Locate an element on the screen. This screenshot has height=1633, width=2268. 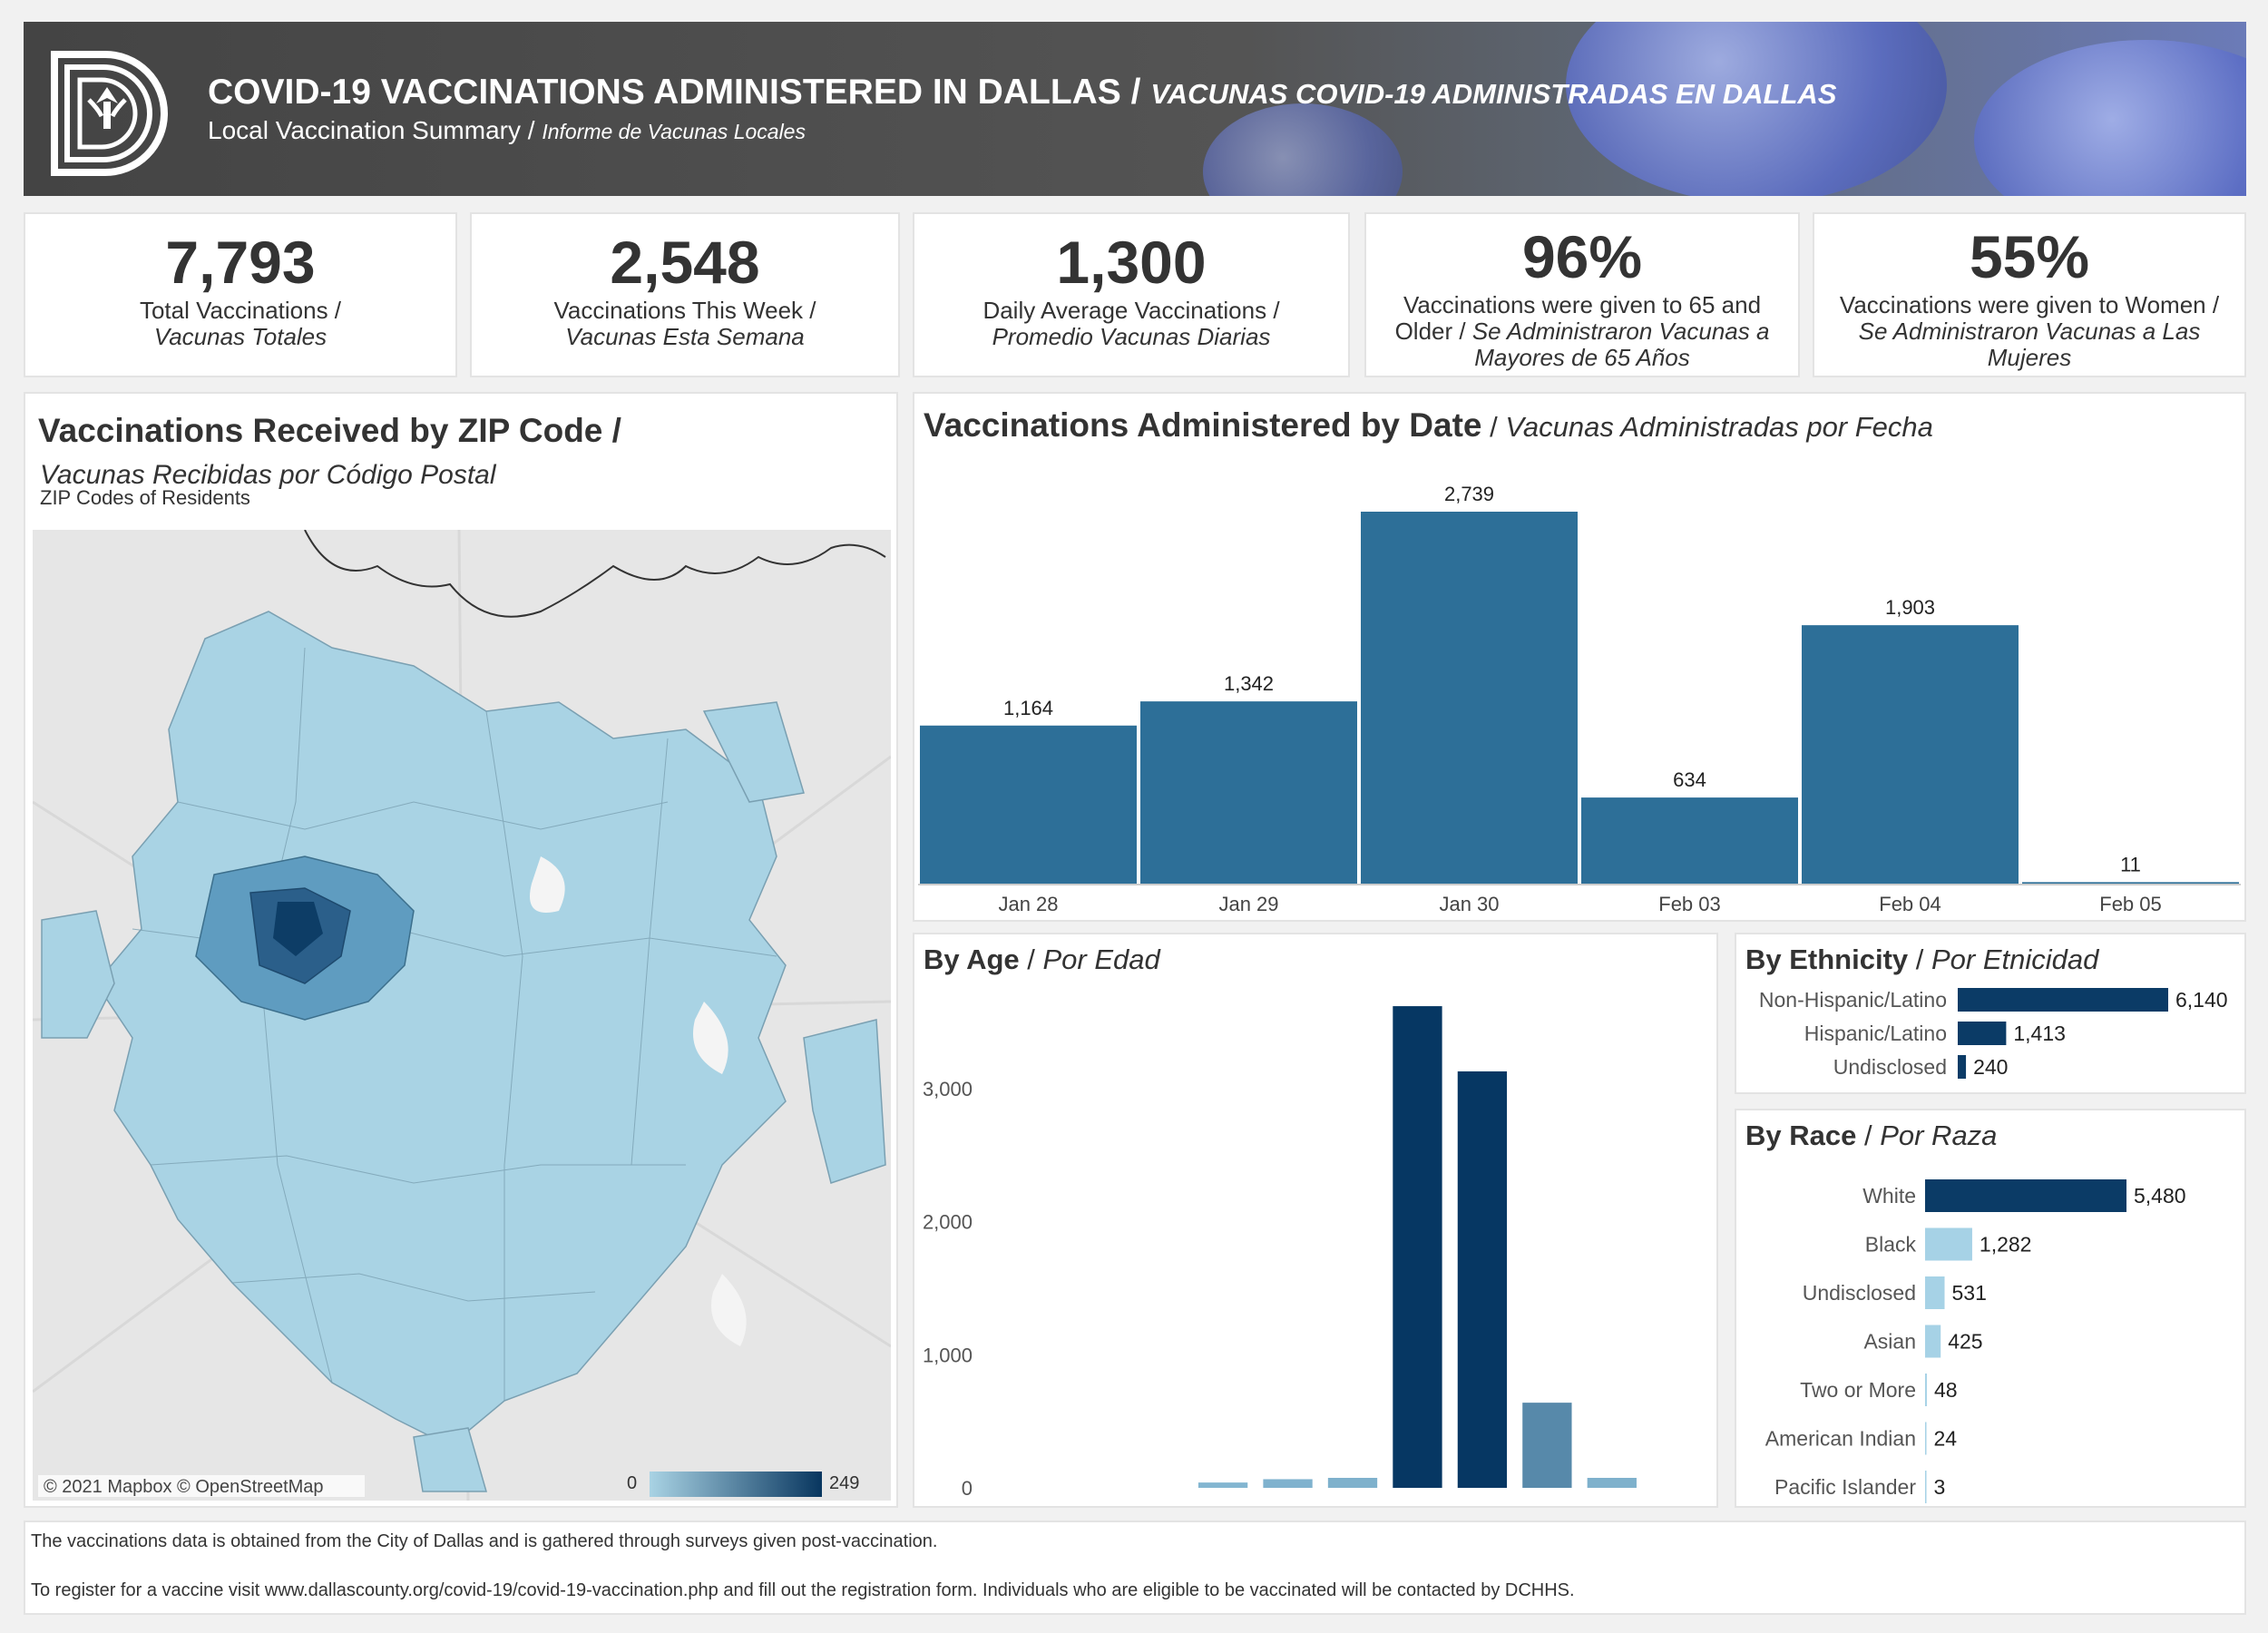
kpi-value: 1,300 is located at coordinates (1131, 262).